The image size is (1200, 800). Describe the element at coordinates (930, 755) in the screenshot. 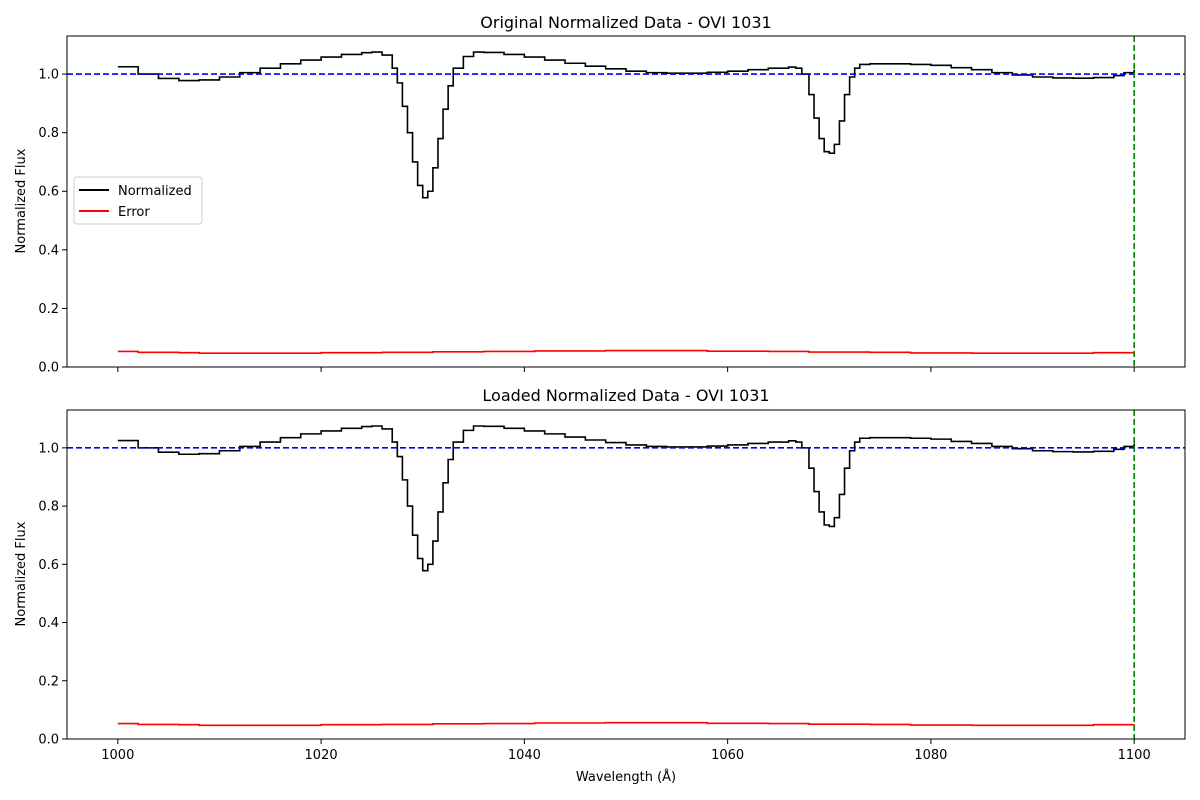

I see `x-tick-label: 1080` at that location.